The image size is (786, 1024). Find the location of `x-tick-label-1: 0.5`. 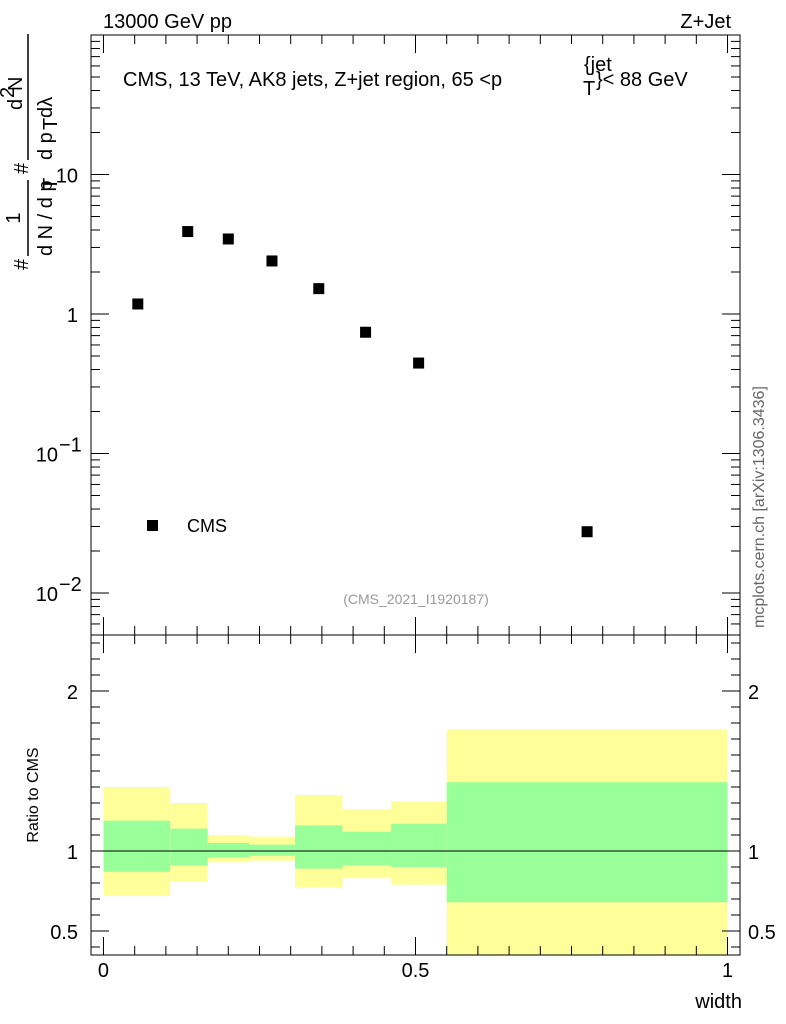

x-tick-label-1: 0.5 is located at coordinates (416, 971).